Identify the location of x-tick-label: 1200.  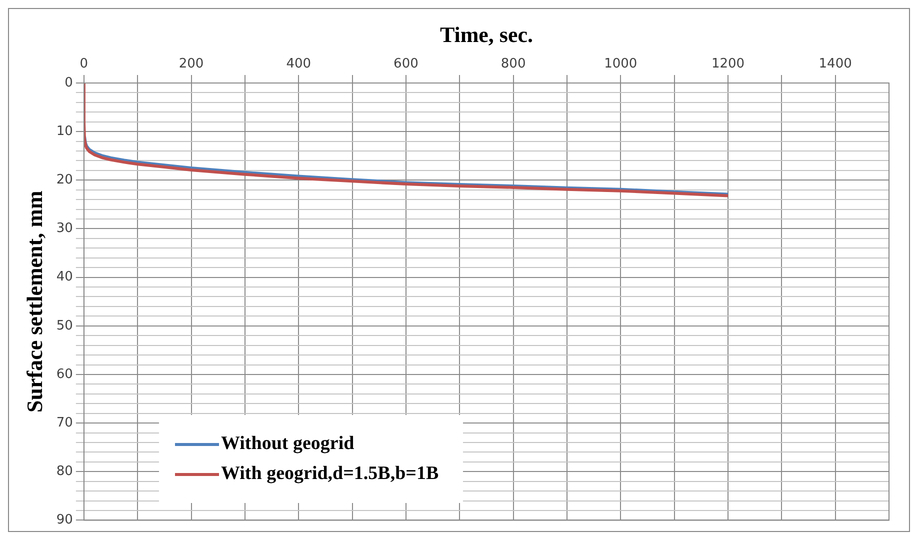
(728, 64).